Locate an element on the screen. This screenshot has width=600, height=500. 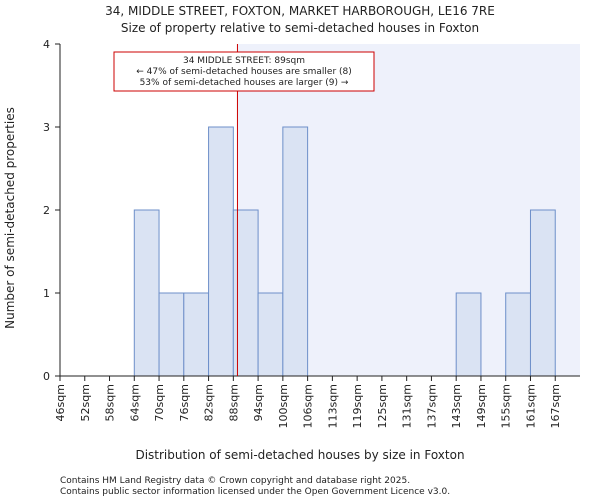
annotation-border is located at coordinates (244, 71).